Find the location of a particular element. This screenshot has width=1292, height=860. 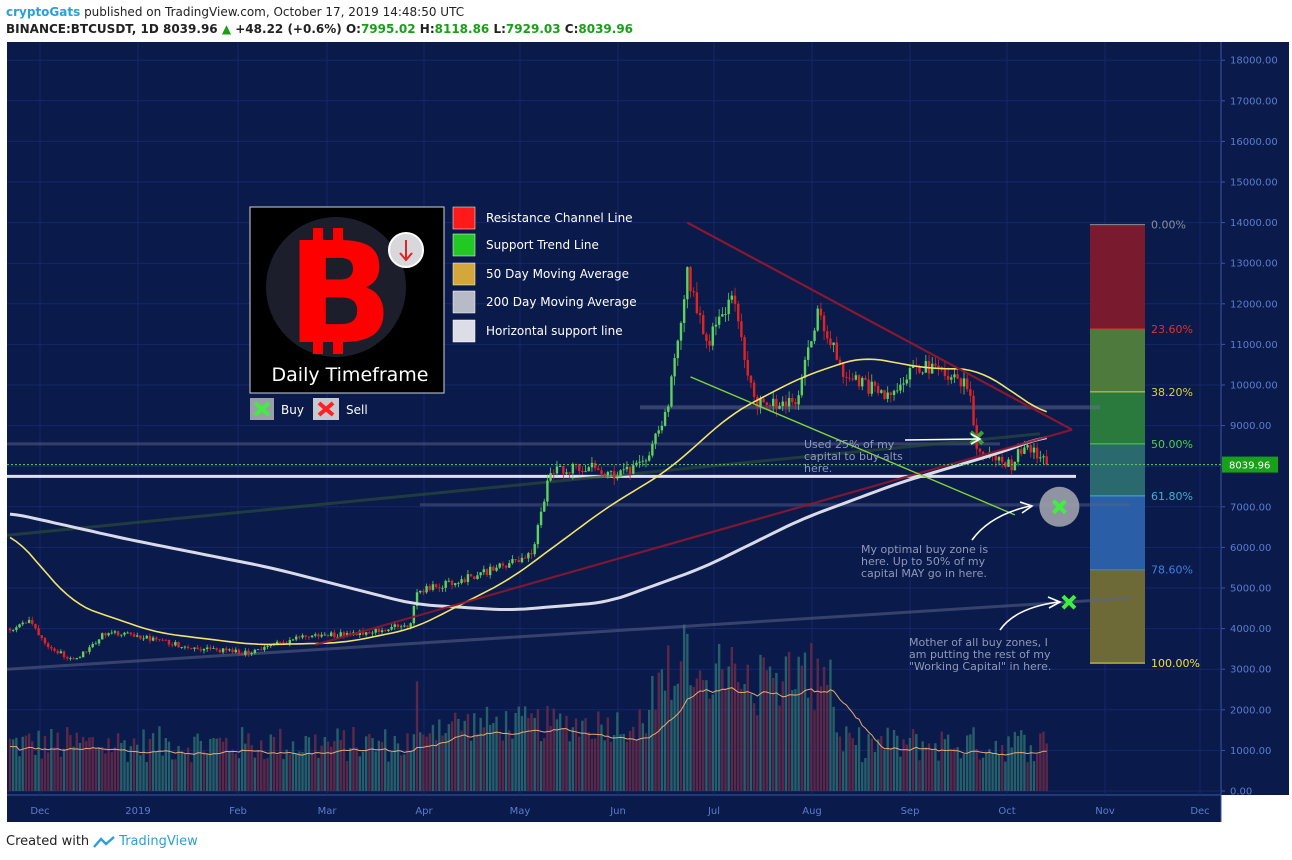

buy-key: Buy is located at coordinates (277, 409).